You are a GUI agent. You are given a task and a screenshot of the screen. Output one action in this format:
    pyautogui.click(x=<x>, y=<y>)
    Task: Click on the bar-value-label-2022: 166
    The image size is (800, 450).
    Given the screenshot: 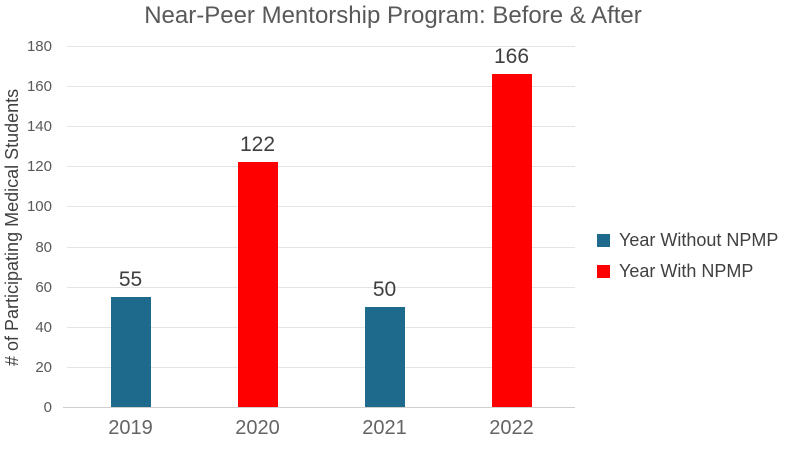 What is the action you would take?
    pyautogui.click(x=511, y=57)
    